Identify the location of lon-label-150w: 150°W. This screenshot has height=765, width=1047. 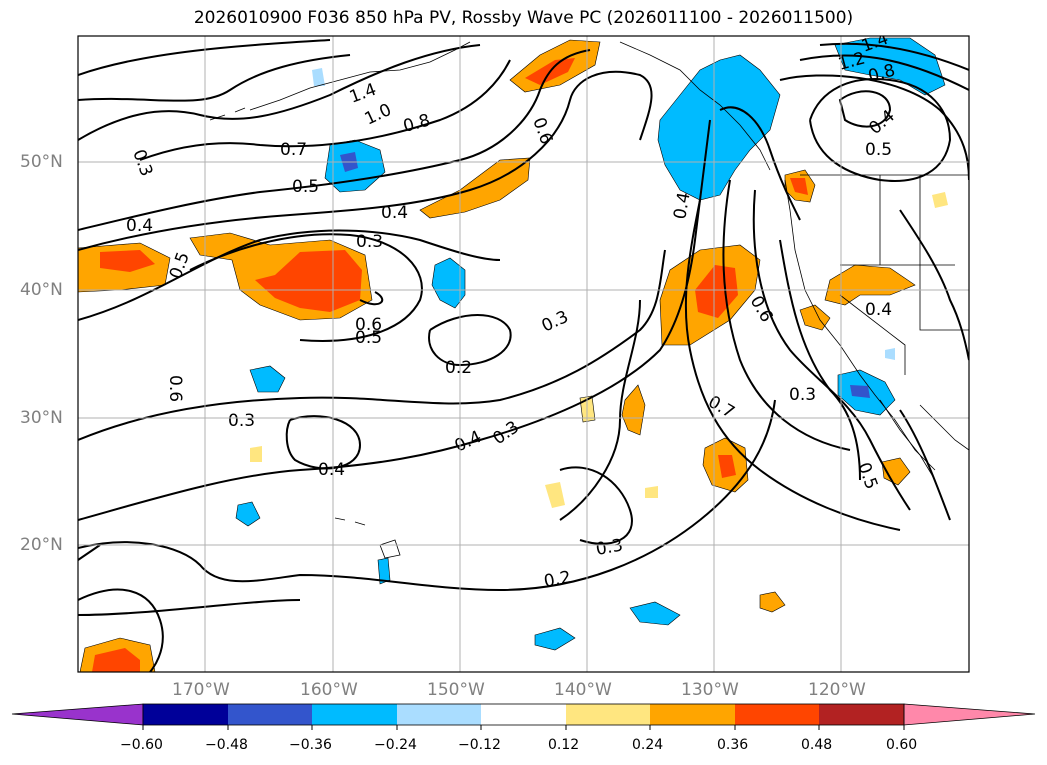
(456, 690).